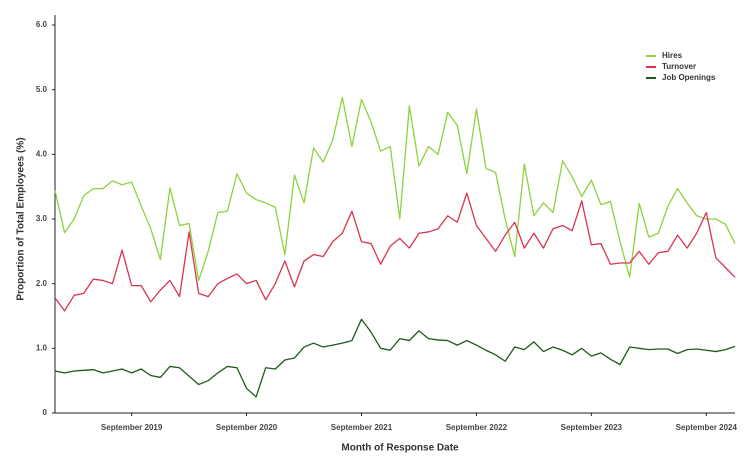 This screenshot has height=469, width=750. Describe the element at coordinates (42, 283) in the screenshot. I see `y-tick-label: 2.0` at that location.